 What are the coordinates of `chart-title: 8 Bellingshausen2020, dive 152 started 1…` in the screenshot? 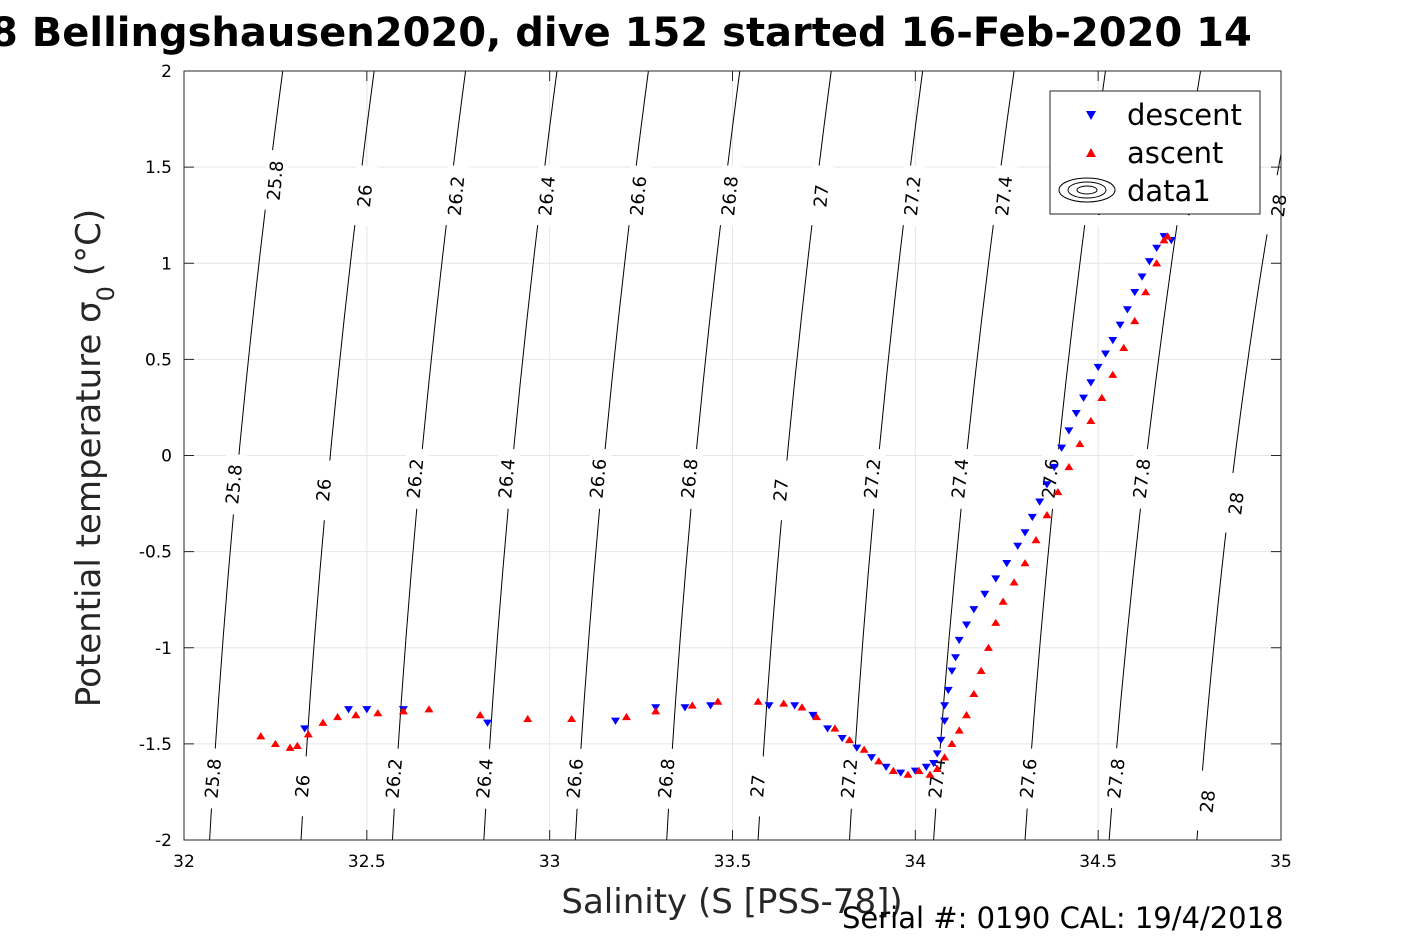 It's located at (626, 33).